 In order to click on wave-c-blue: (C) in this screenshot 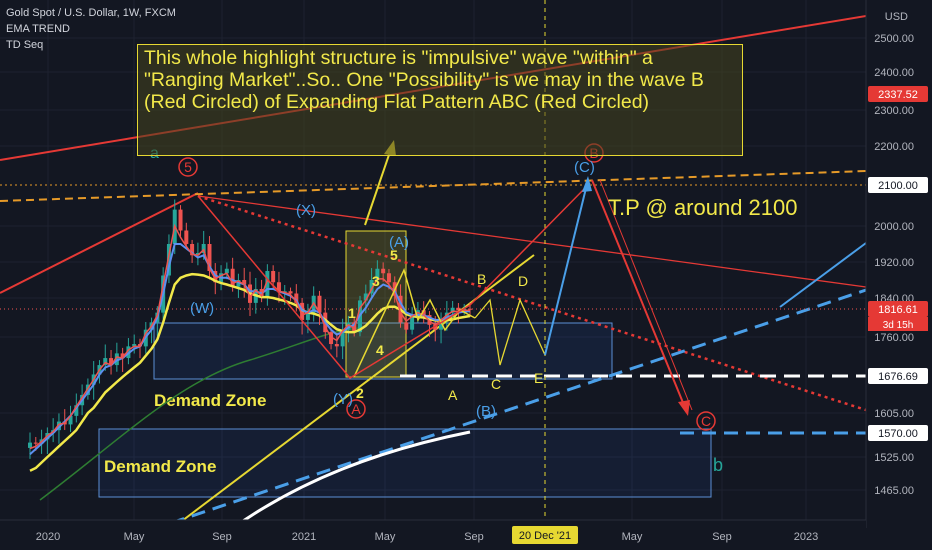, I will do `click(584, 167)`.